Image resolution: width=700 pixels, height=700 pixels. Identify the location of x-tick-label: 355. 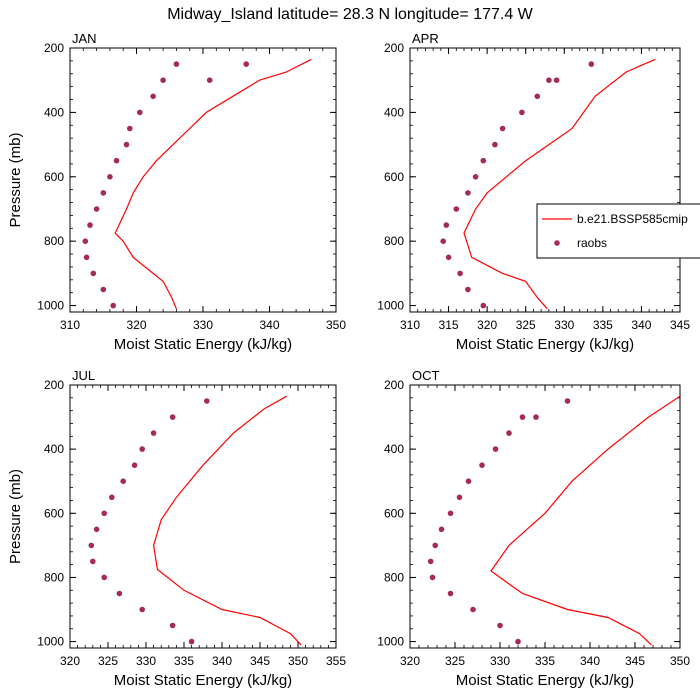
(336, 661).